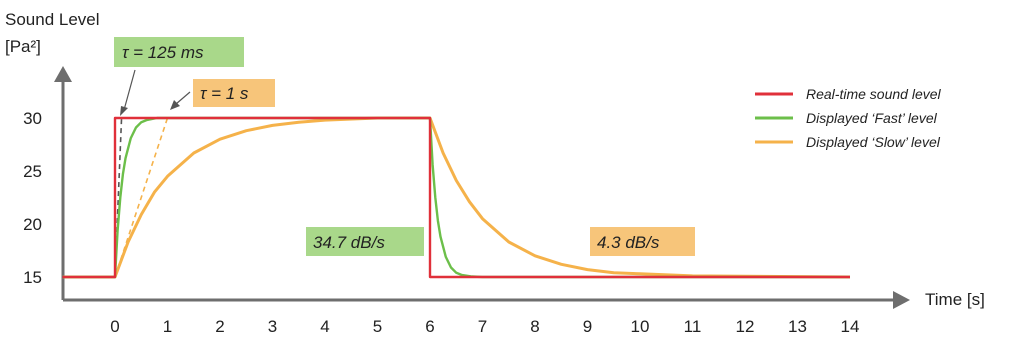 The height and width of the screenshot is (340, 1013). I want to click on x-tick-label: 5, so click(377, 326).